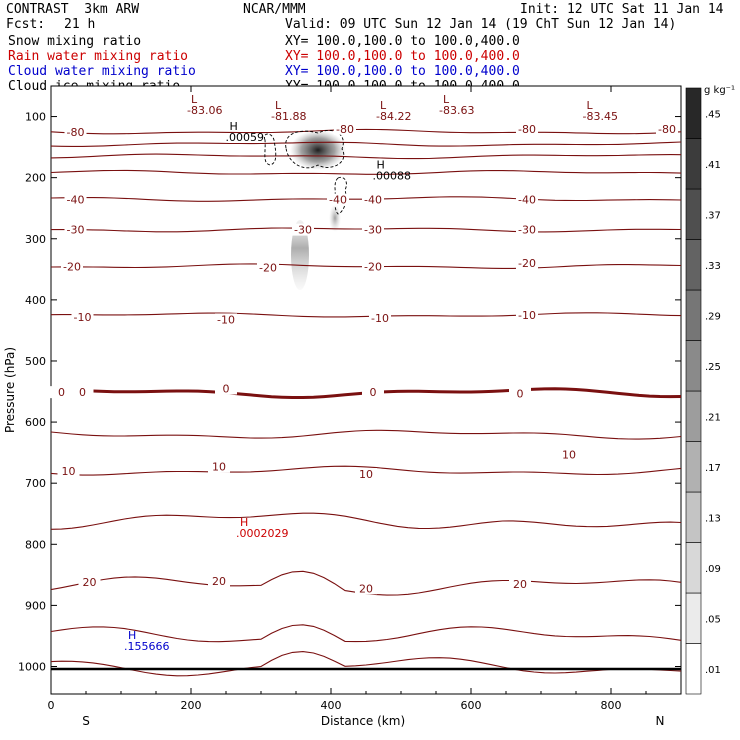 Image resolution: width=740 pixels, height=740 pixels. Describe the element at coordinates (51, 705) in the screenshot. I see `x-tick-label: 0` at that location.